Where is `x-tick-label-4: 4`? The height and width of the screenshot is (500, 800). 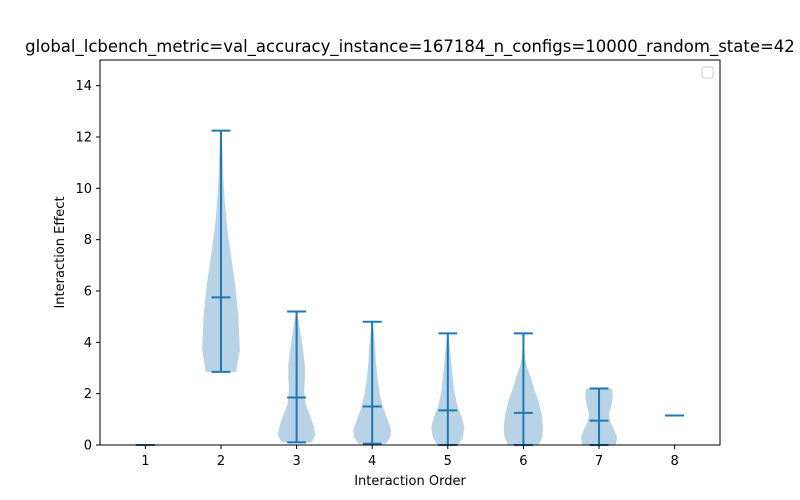
x-tick-label-4: 4 is located at coordinates (372, 461).